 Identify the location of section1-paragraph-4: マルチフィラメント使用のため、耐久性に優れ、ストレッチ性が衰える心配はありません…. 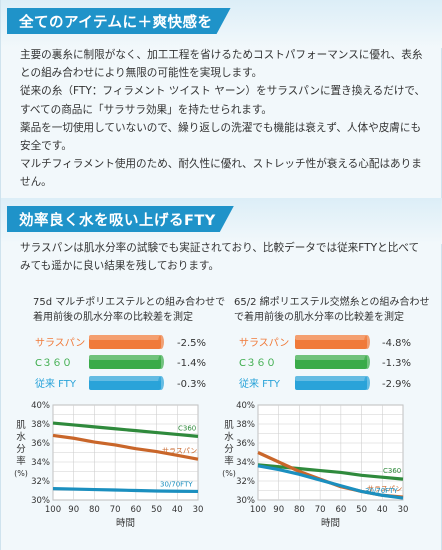
(221, 173).